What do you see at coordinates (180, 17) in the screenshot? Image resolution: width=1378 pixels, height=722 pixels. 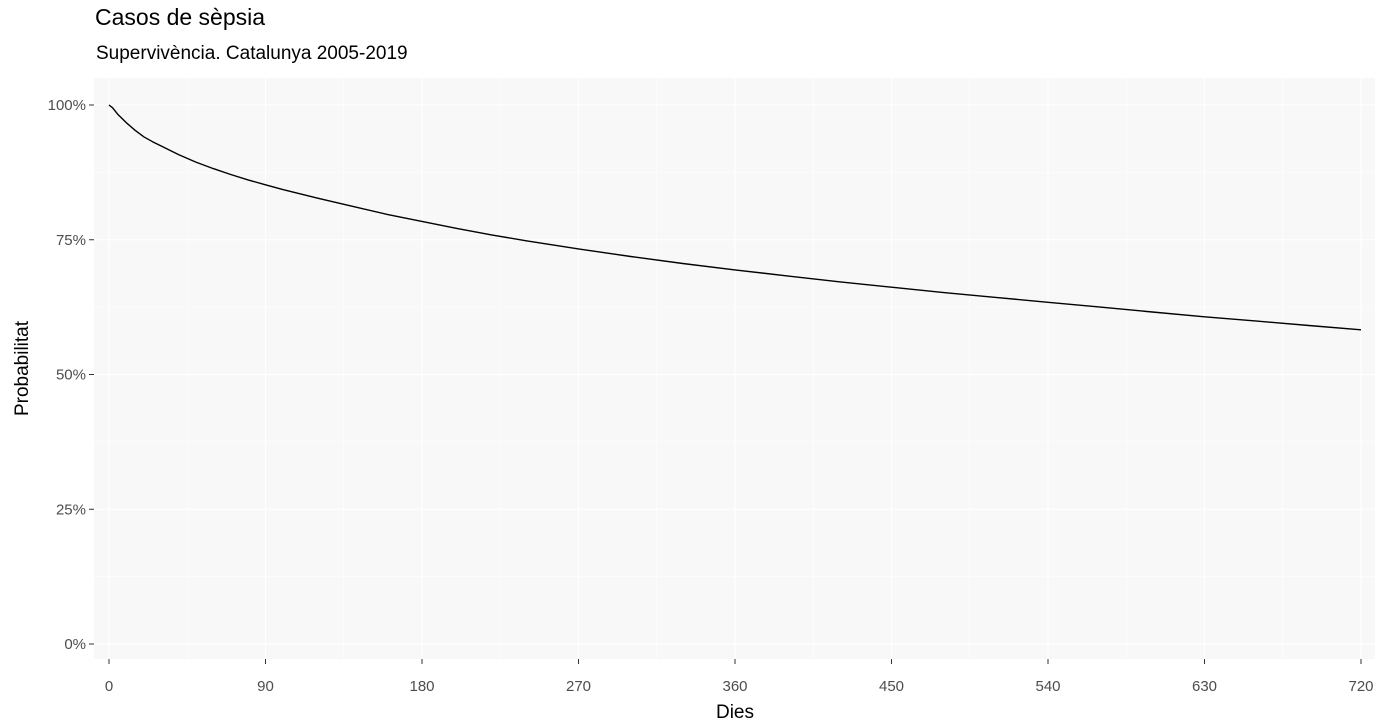 I see `chart-title: Casos de sèpsia` at bounding box center [180, 17].